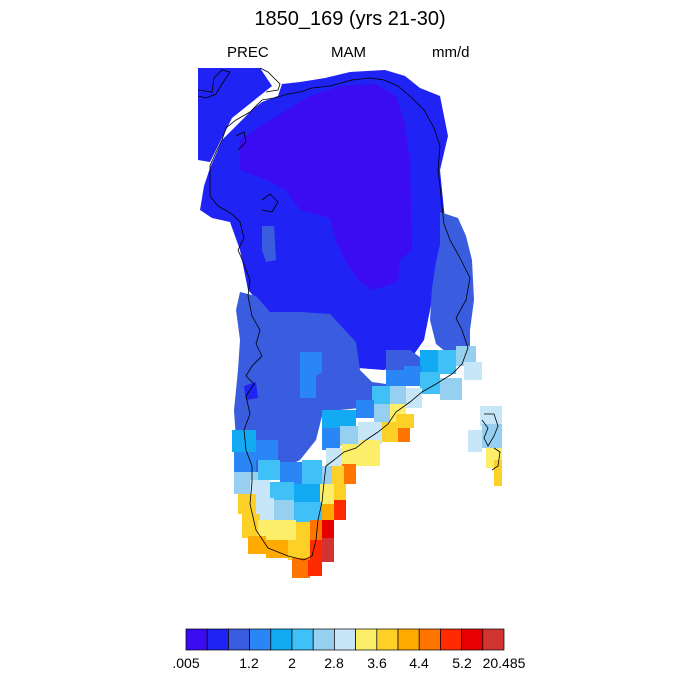 This screenshot has width=700, height=700. I want to click on colorbar-label: 1.2, so click(249, 663).